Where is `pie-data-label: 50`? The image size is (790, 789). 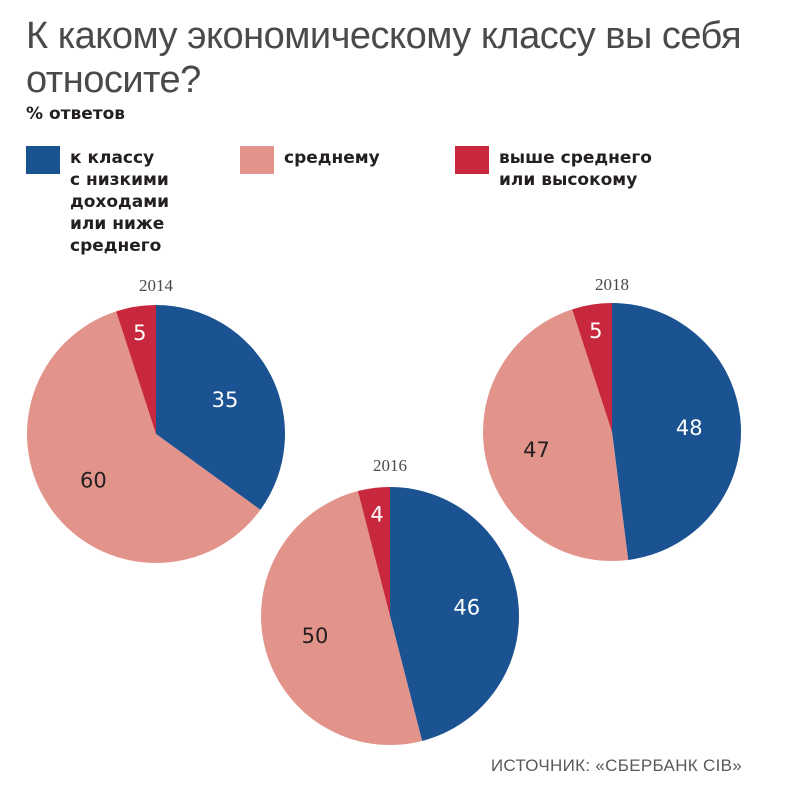
pie-data-label: 50 is located at coordinates (315, 636).